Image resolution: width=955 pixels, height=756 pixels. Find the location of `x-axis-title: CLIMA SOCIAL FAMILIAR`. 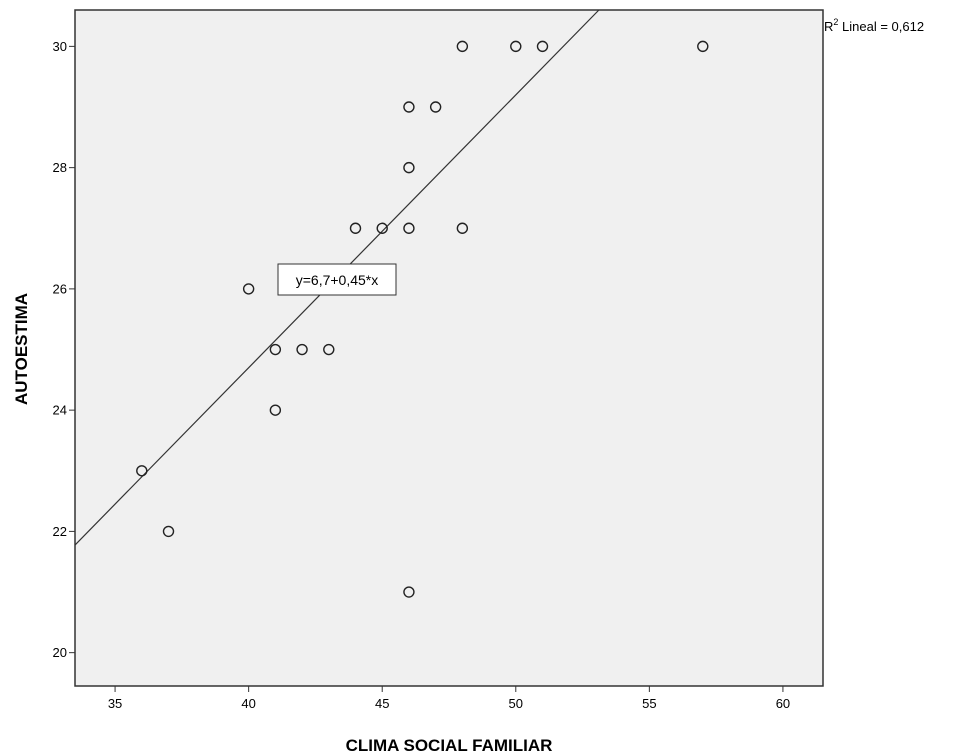

x-axis-title: CLIMA SOCIAL FAMILIAR is located at coordinates (449, 745).